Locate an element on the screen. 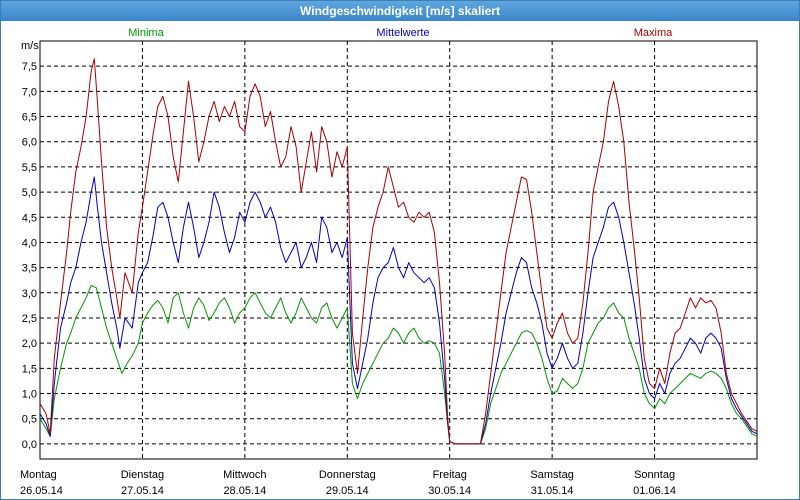  x-tick-date: 28.05.14 is located at coordinates (244, 491).